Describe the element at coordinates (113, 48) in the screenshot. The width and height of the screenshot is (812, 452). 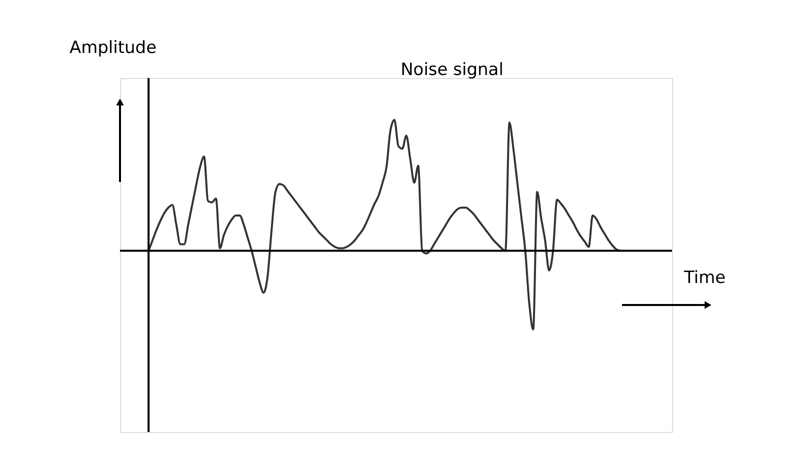
I see `y-axis-title: Amplitude` at that location.